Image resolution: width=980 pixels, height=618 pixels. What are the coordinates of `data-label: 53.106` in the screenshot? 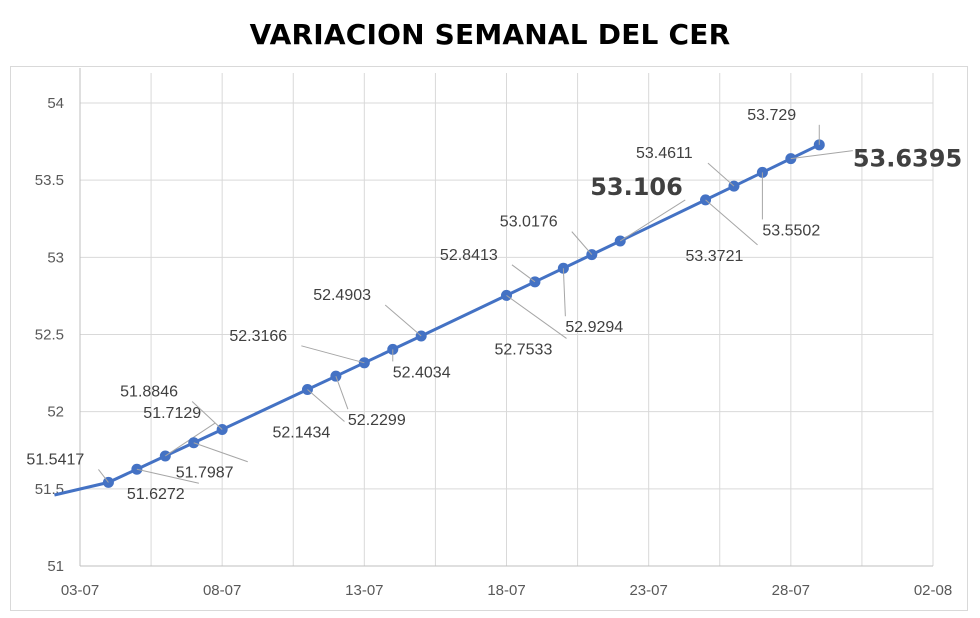 It's located at (636, 187).